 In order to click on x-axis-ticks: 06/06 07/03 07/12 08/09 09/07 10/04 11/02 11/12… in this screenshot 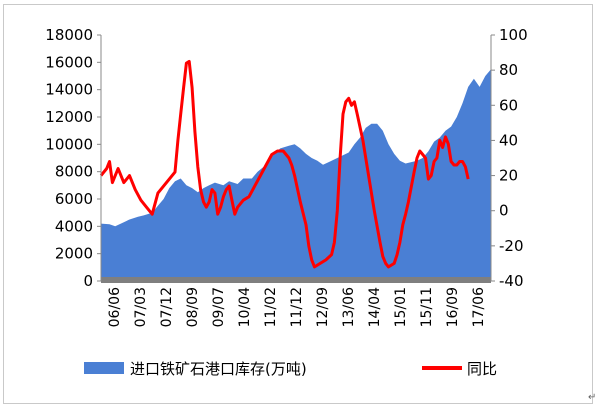, I will do `click(297, 307)`.